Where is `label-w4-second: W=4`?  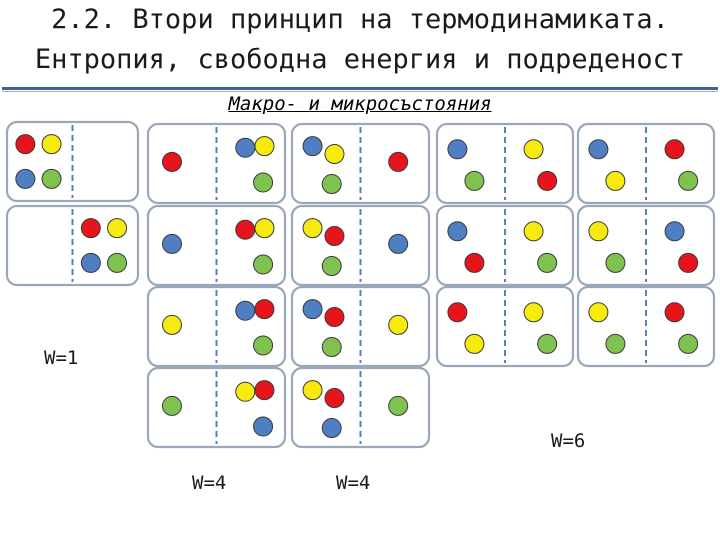 label-w4-second: W=4 is located at coordinates (353, 483).